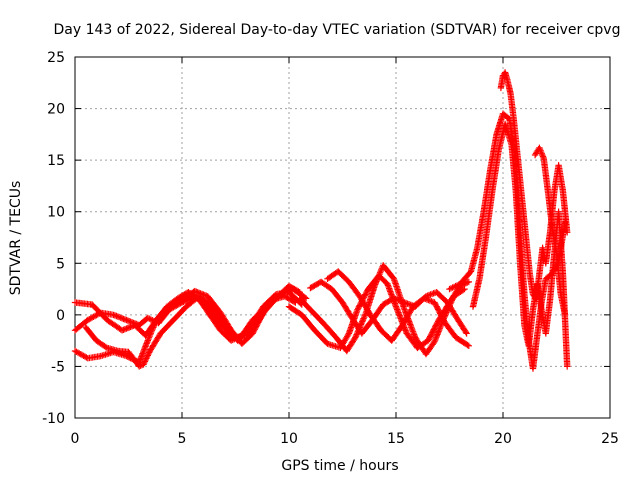 The image size is (640, 480). Describe the element at coordinates (60, 316) in the screenshot. I see `y-tick-label: 0` at that location.